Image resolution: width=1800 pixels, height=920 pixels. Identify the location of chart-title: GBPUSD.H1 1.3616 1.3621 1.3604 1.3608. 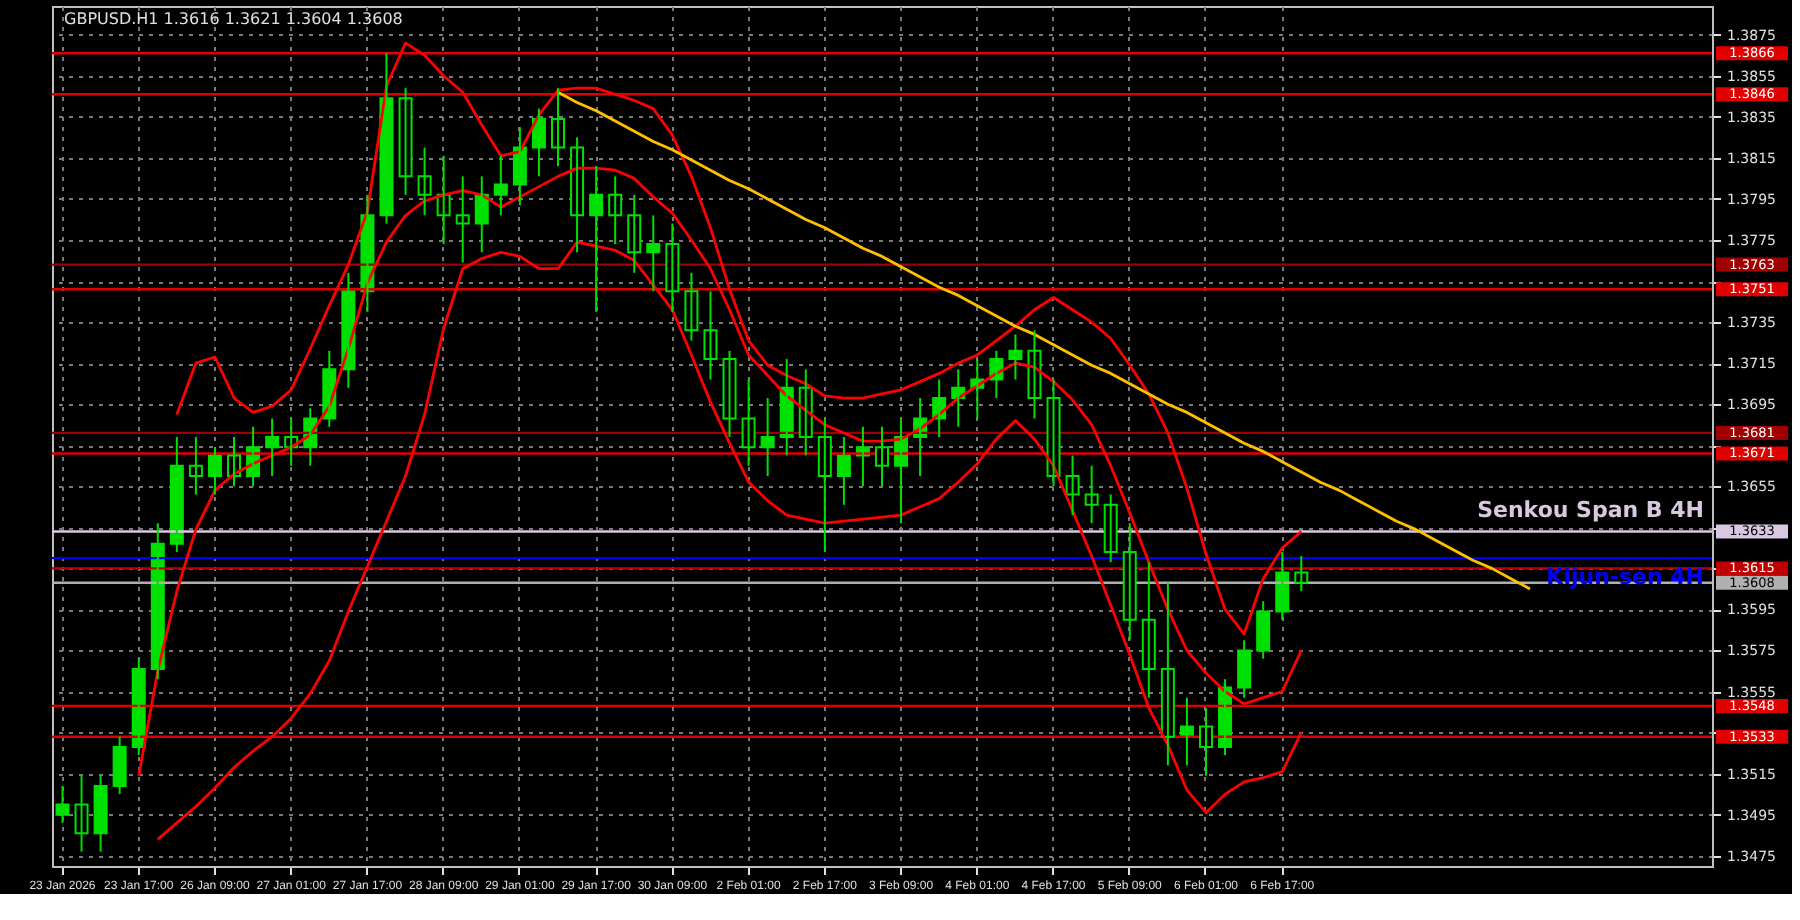
(233, 19).